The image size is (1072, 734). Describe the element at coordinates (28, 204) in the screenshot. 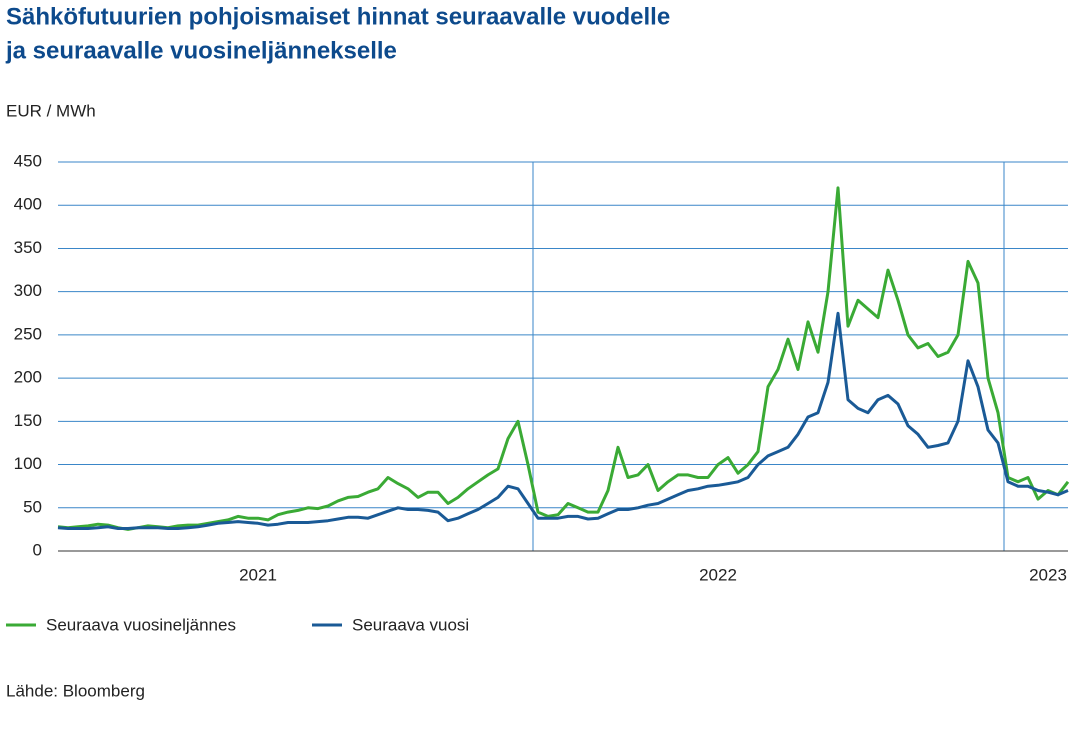

I see `y-tick-label: 400` at that location.